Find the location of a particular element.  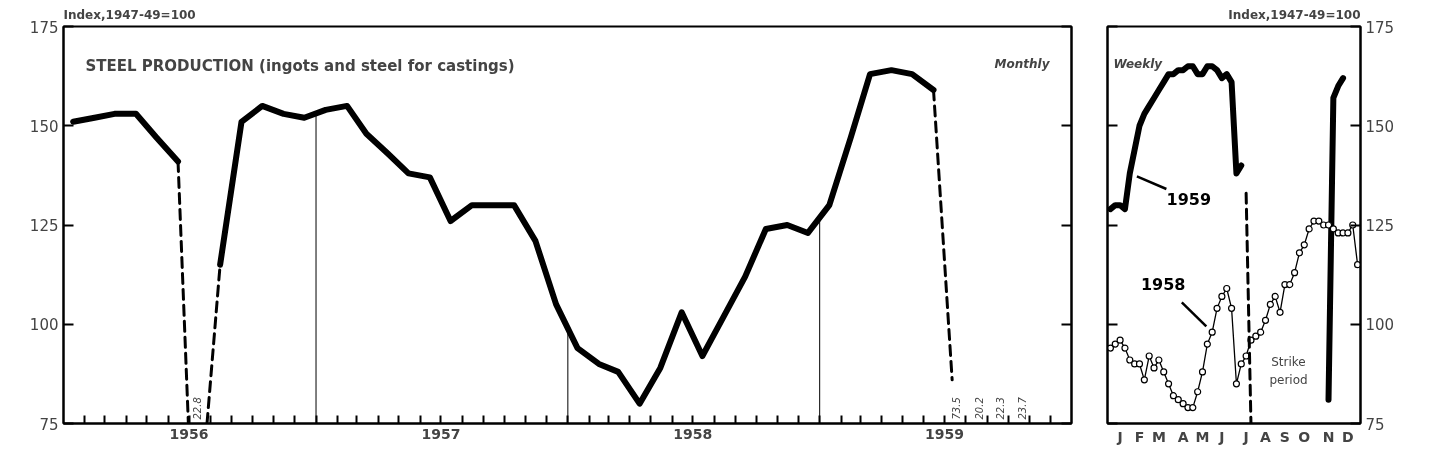

x-tick-label: N is located at coordinates (1328, 436).